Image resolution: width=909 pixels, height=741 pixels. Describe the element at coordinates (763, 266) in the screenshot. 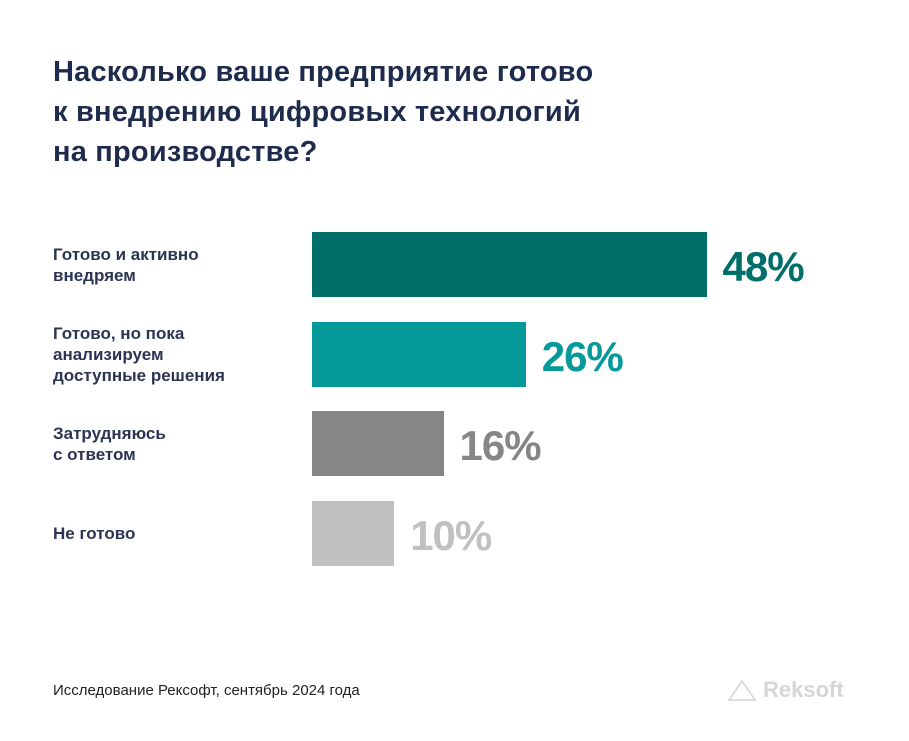

I see `data-label: 48%` at that location.